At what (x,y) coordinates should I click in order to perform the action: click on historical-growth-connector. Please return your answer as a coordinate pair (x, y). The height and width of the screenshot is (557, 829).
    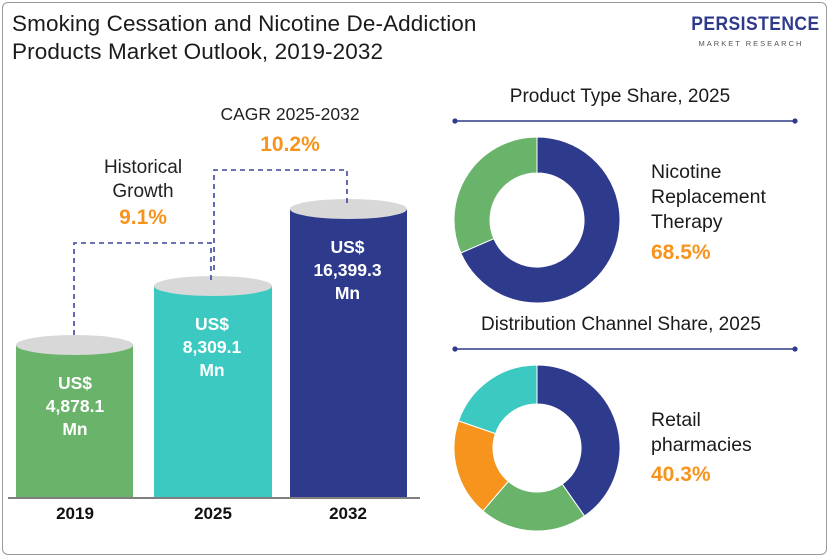
    Looking at the image, I should click on (142, 288).